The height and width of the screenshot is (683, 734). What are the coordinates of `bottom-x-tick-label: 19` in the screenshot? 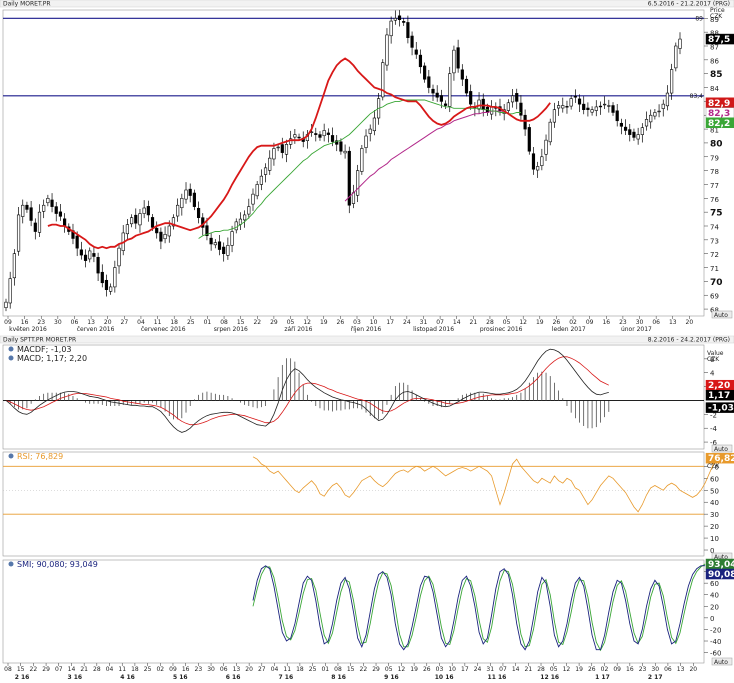 It's located at (579, 669).